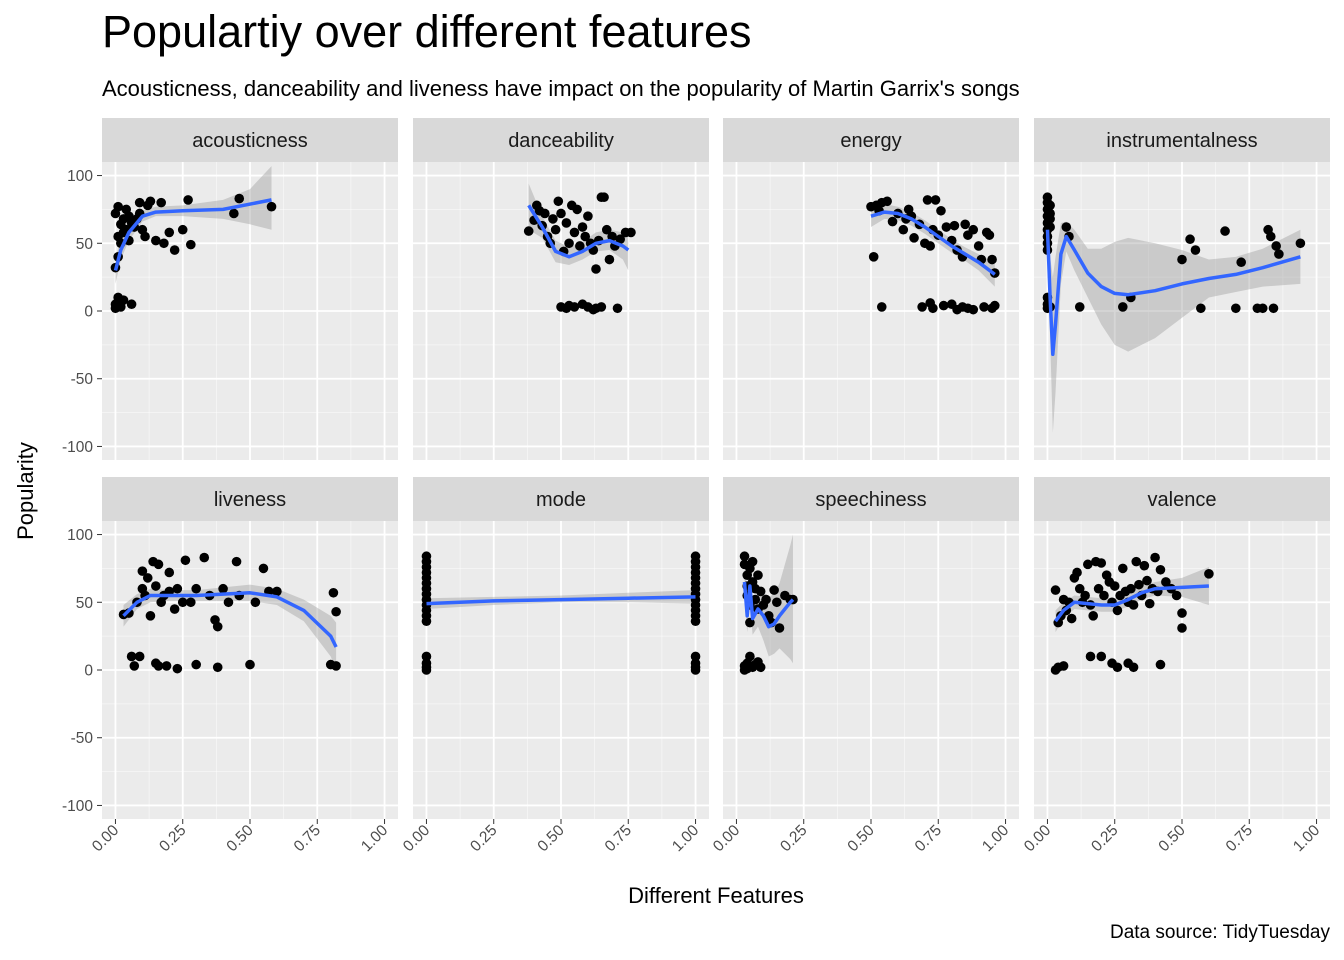  What do you see at coordinates (77, 447) in the screenshot?
I see `y-tick-label: -100` at bounding box center [77, 447].